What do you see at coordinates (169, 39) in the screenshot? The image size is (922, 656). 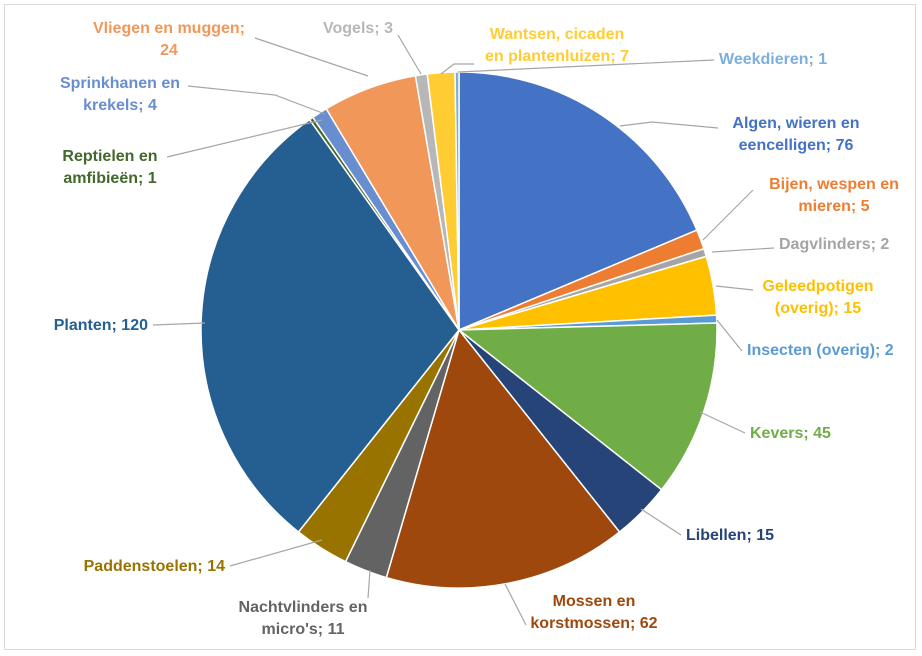 I see `data-label-vliegen-en-muggen: Vliegen en muggen; 24` at bounding box center [169, 39].